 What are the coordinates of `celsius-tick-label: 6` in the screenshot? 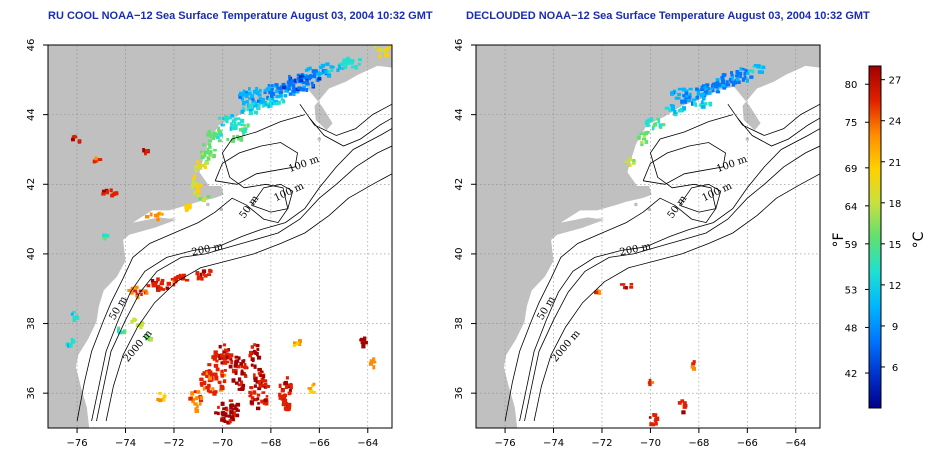 It's located at (895, 368).